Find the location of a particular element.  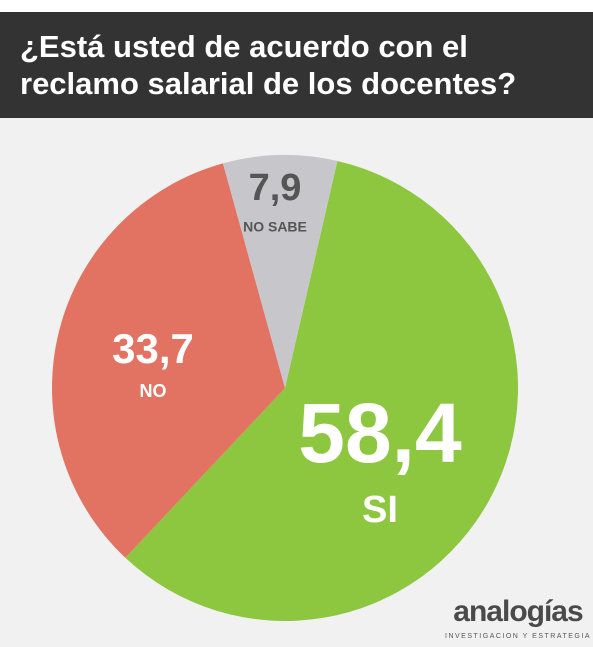

category-label: SI is located at coordinates (380, 510).